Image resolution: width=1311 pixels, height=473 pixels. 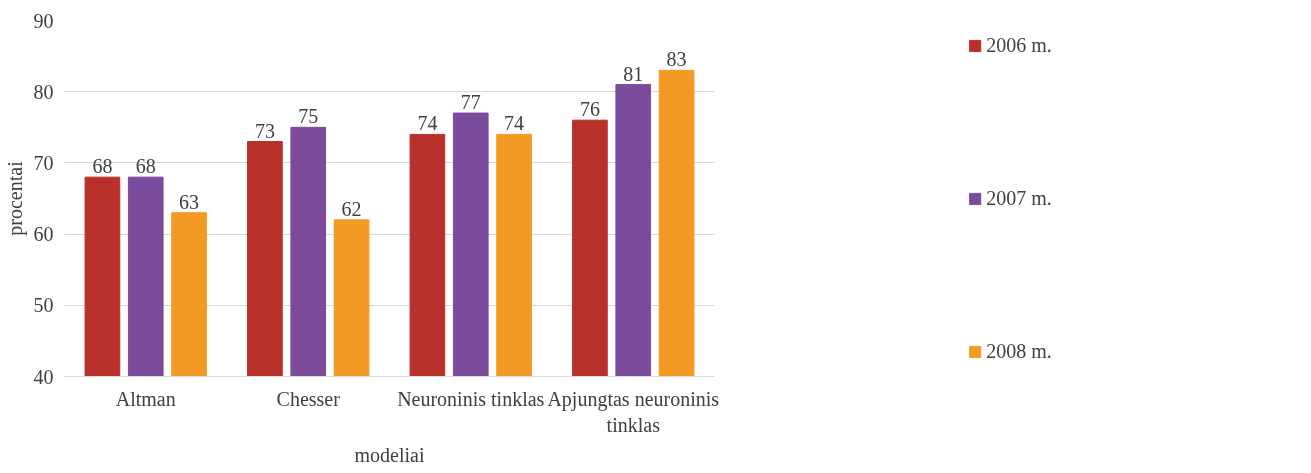 What do you see at coordinates (471, 398) in the screenshot?
I see `x-tick-label: Neuroninis tinklas` at bounding box center [471, 398].